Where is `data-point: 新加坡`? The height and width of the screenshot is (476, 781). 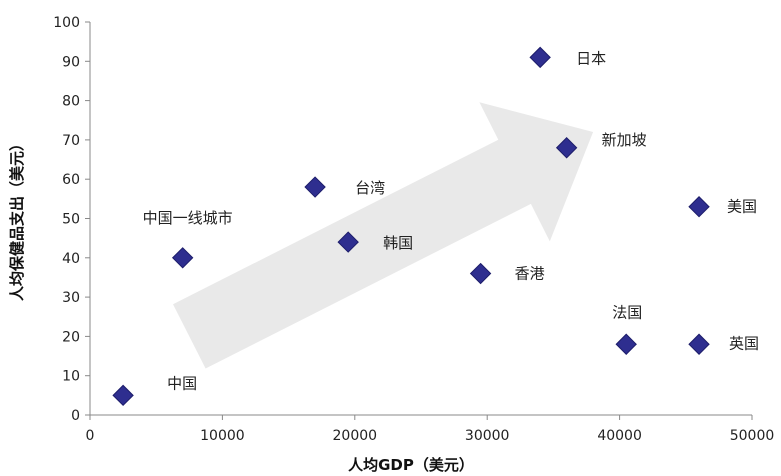
data-point: 新加坡 is located at coordinates (601, 145).